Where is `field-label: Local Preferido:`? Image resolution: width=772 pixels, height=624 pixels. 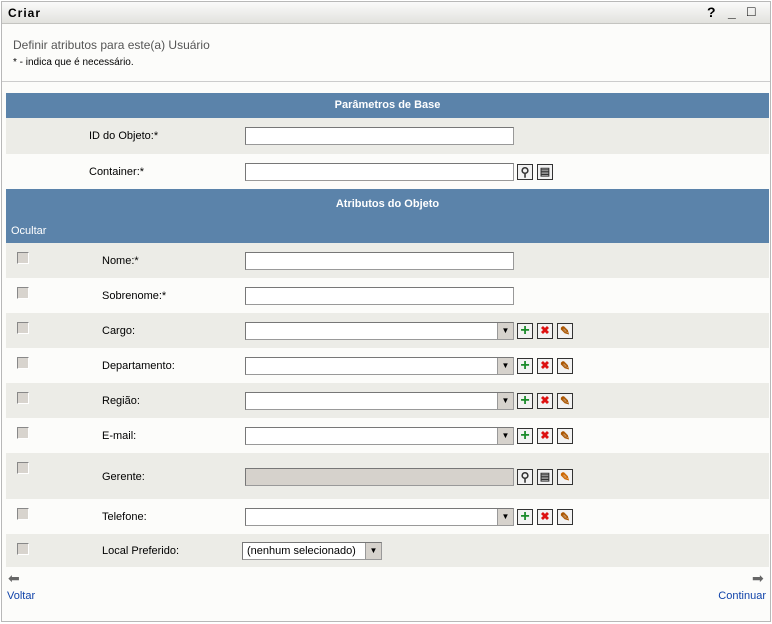 field-label: Local Preferido: is located at coordinates (141, 551).